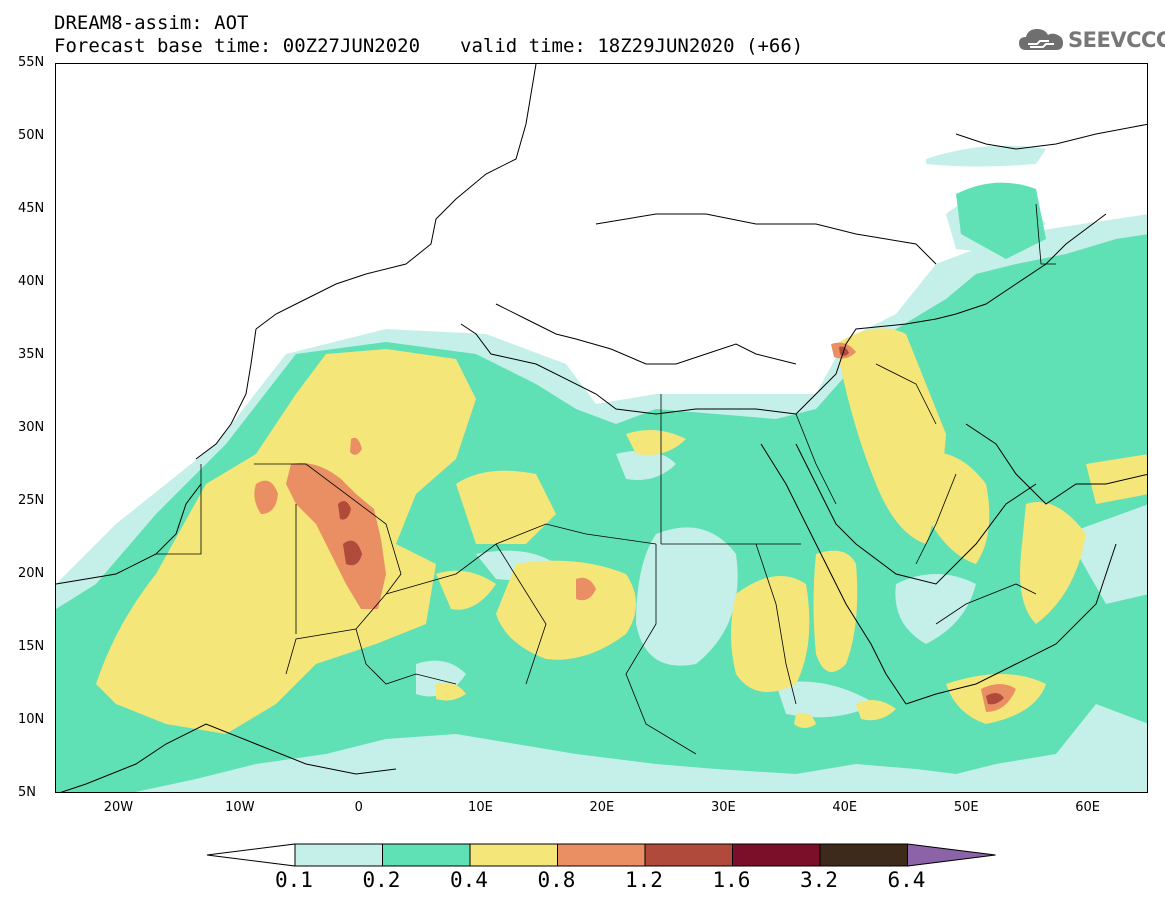  What do you see at coordinates (31, 62) in the screenshot?
I see `lat-tick-label: 55N` at bounding box center [31, 62].